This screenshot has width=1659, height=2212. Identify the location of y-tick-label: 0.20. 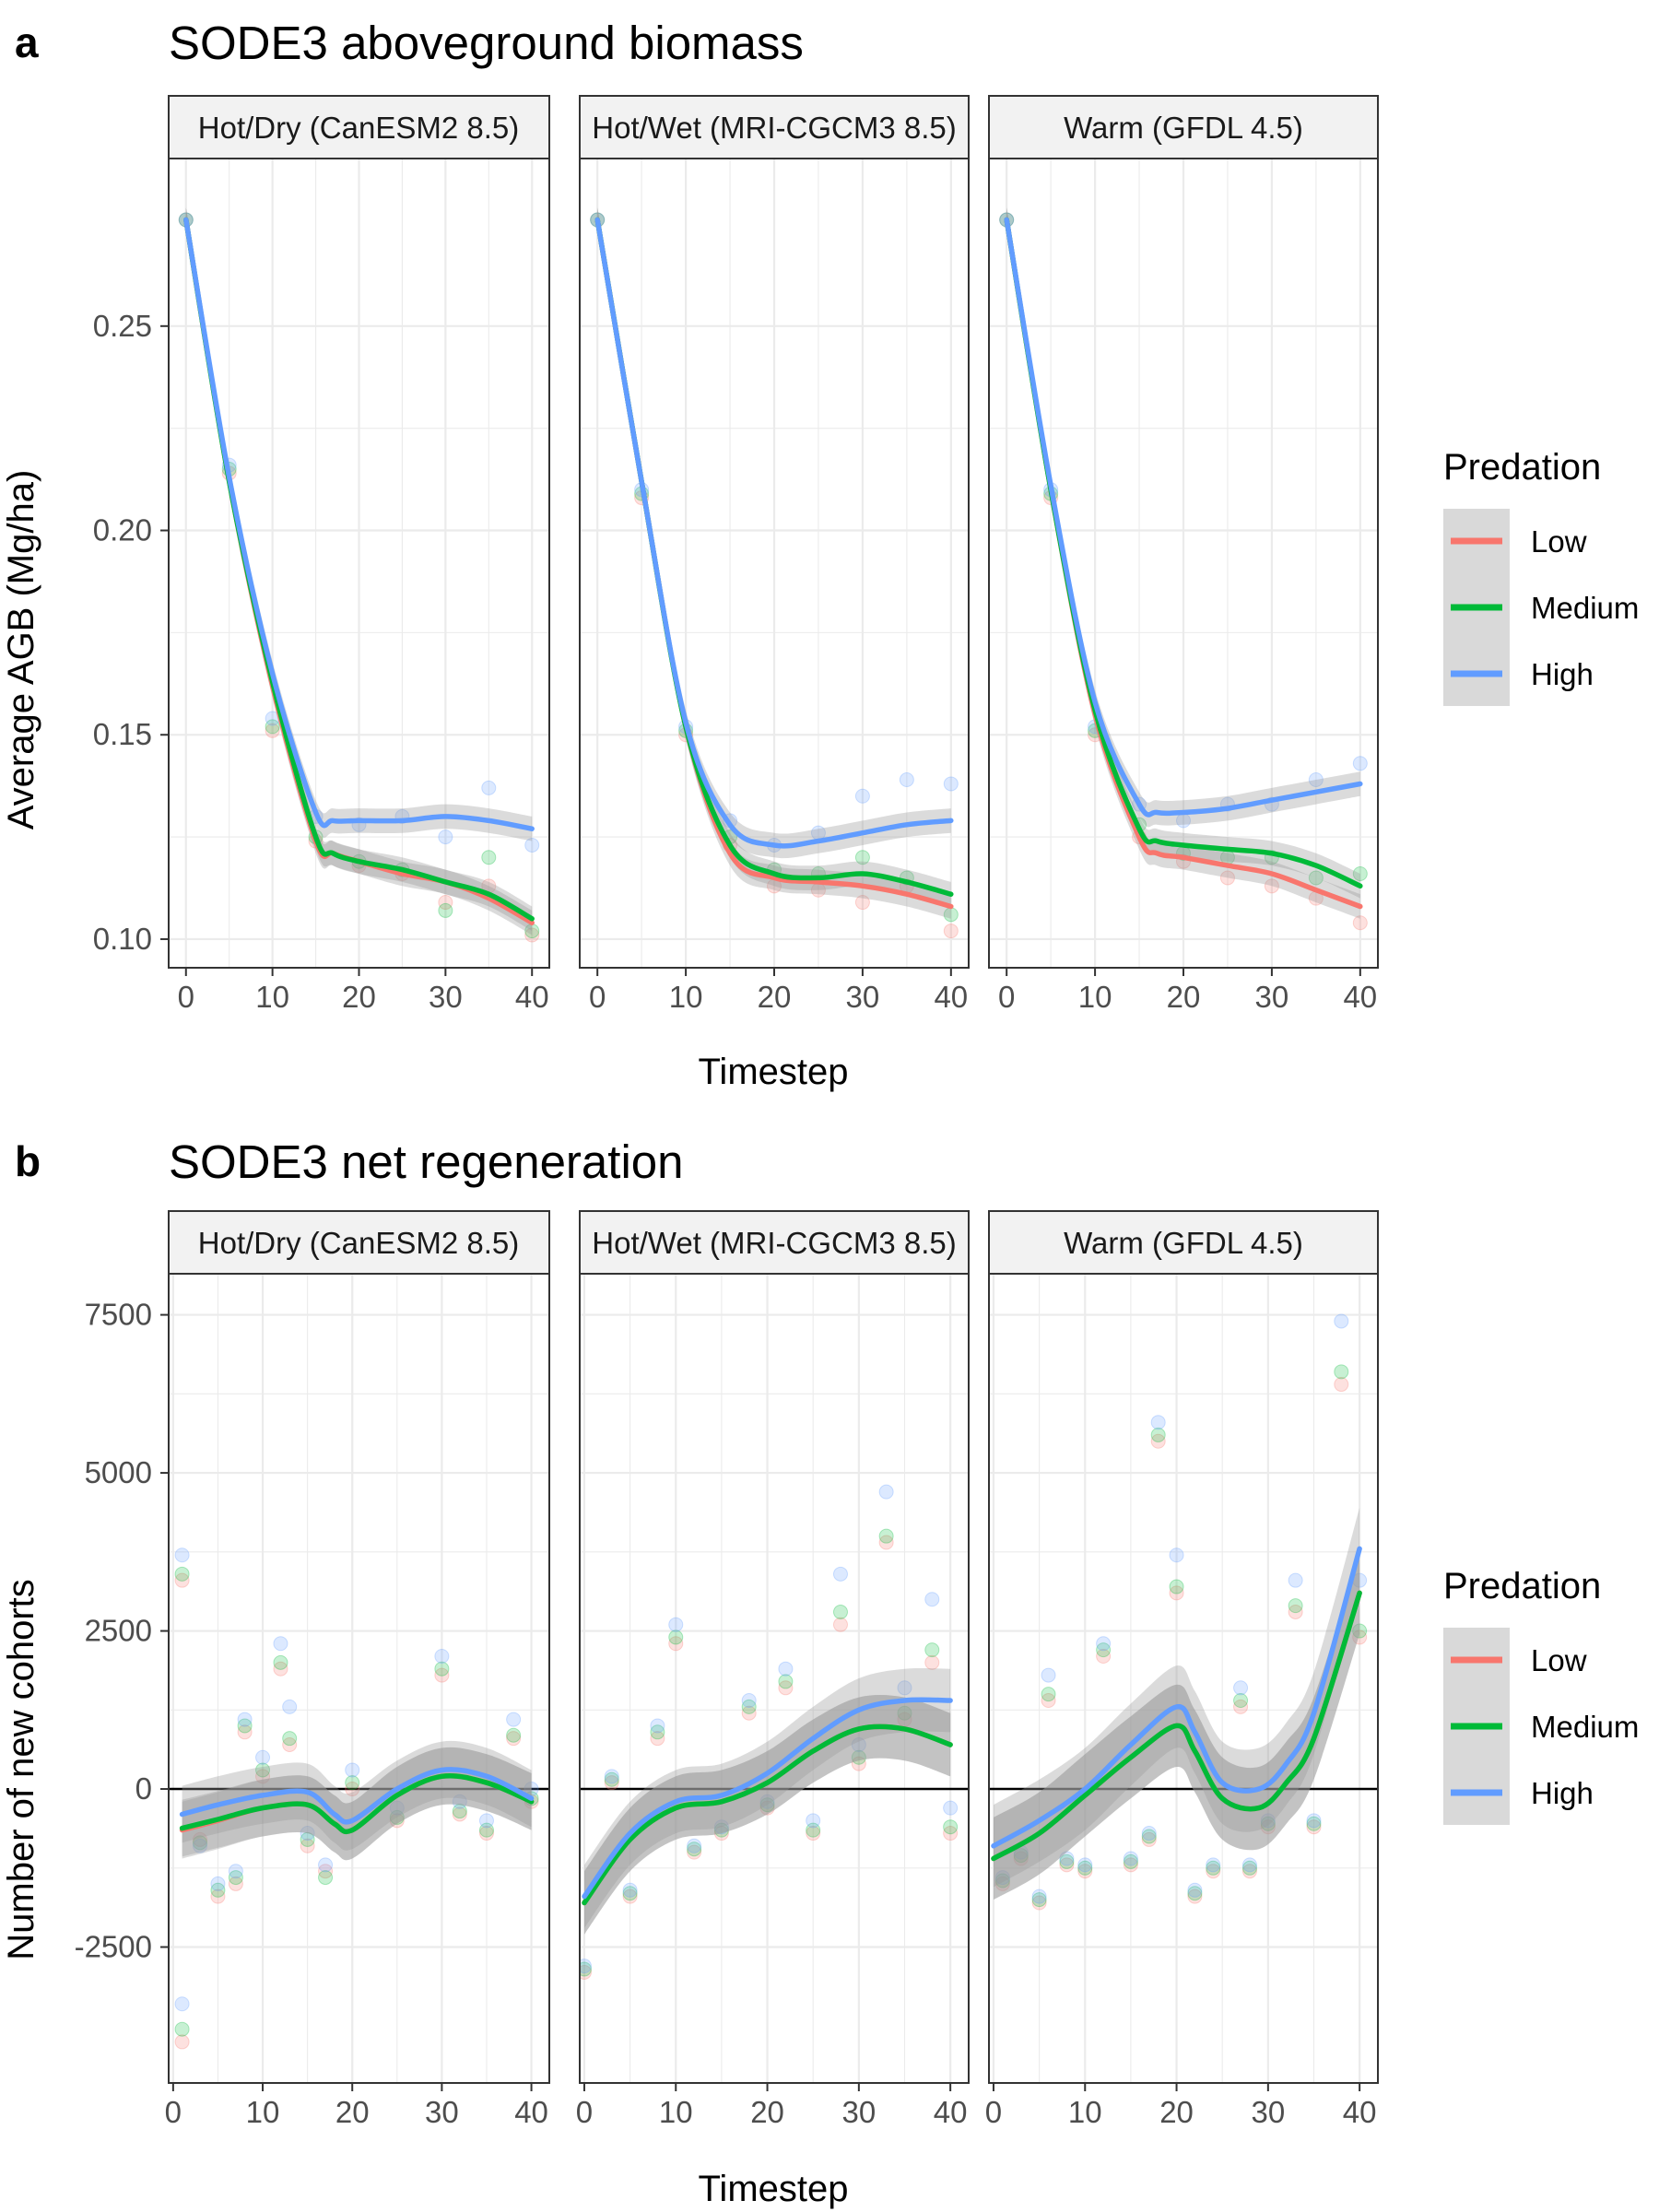
(122, 530).